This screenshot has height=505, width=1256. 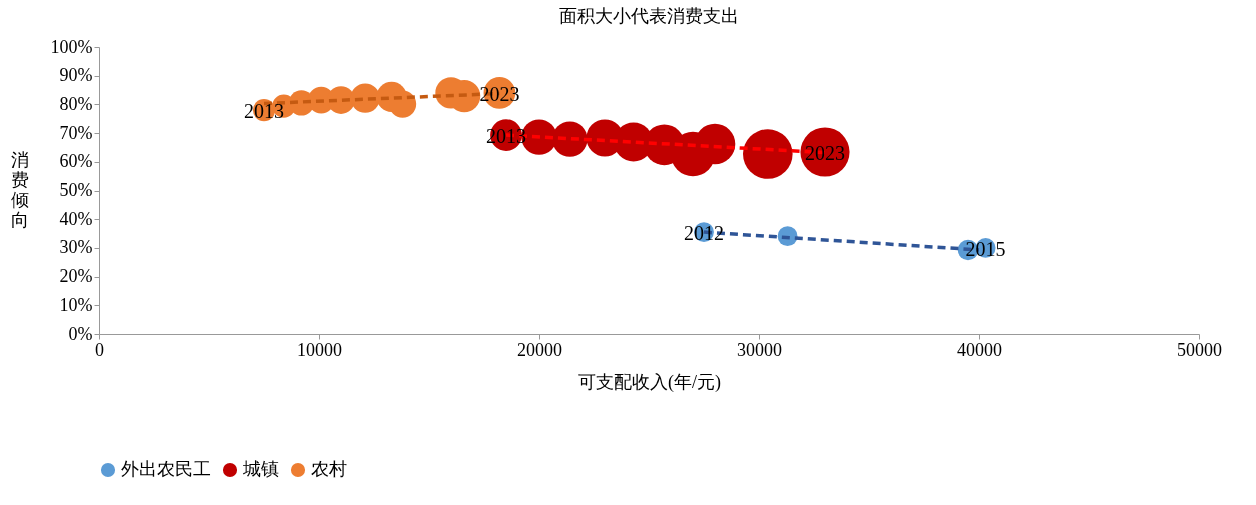 I want to click on y-tick-label: 100%, so click(x=71, y=46).